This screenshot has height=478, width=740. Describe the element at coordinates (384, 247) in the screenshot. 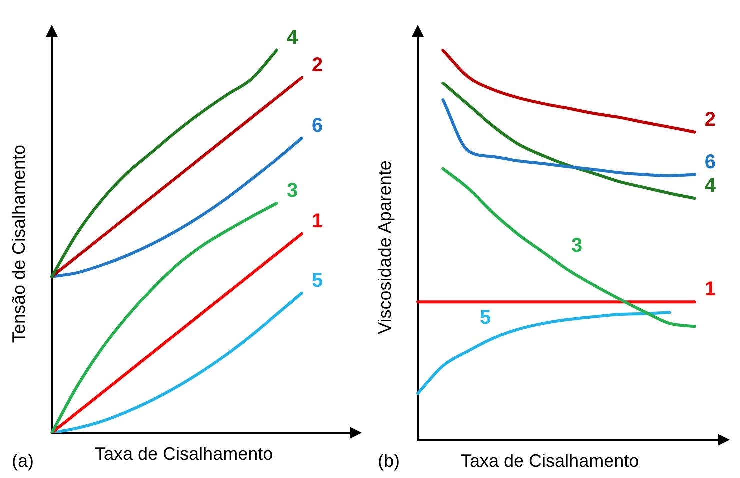

I see `y-axis-title: Viscosidade Aparente` at that location.